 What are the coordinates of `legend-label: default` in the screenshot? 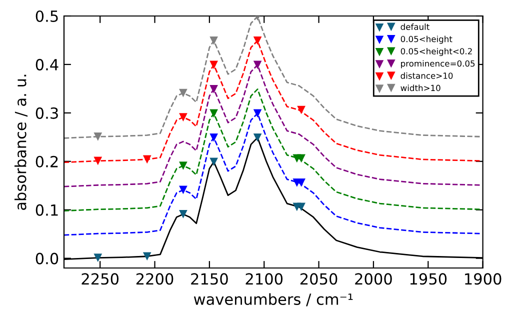 It's located at (415, 27).